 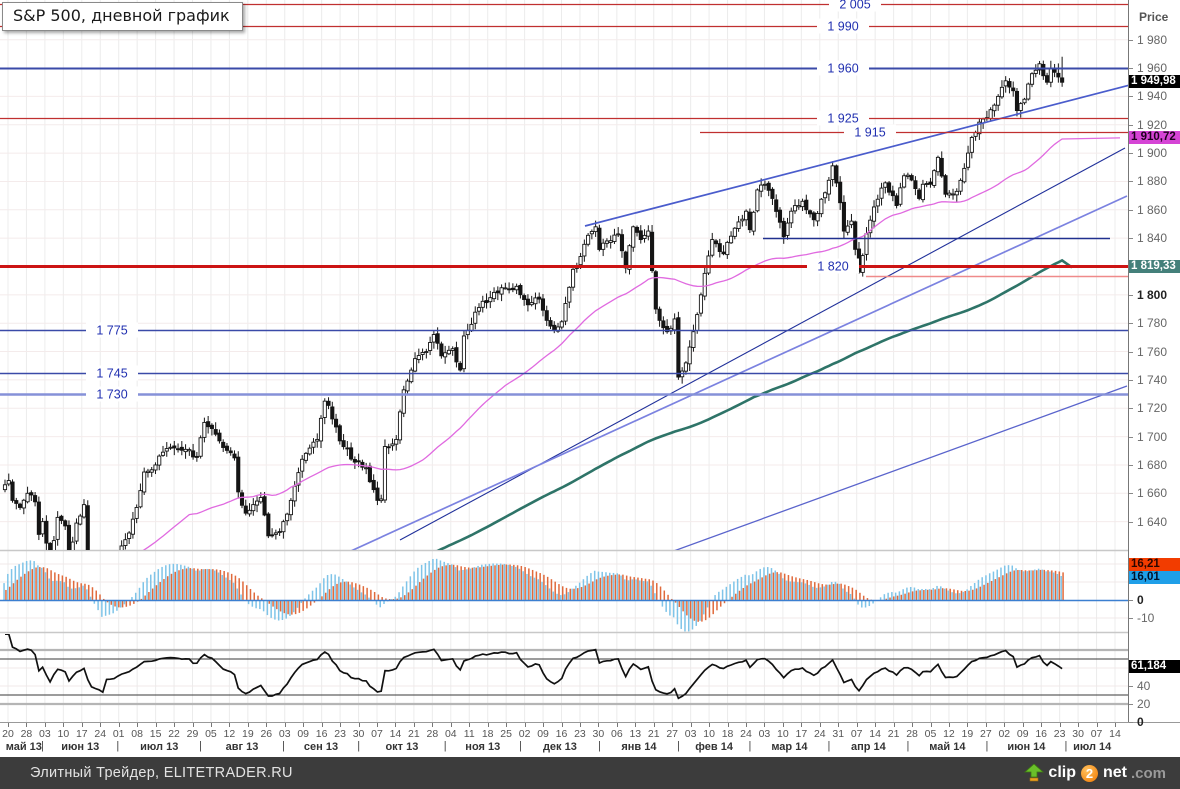 I want to click on month-label: апр 14, so click(x=868, y=747).